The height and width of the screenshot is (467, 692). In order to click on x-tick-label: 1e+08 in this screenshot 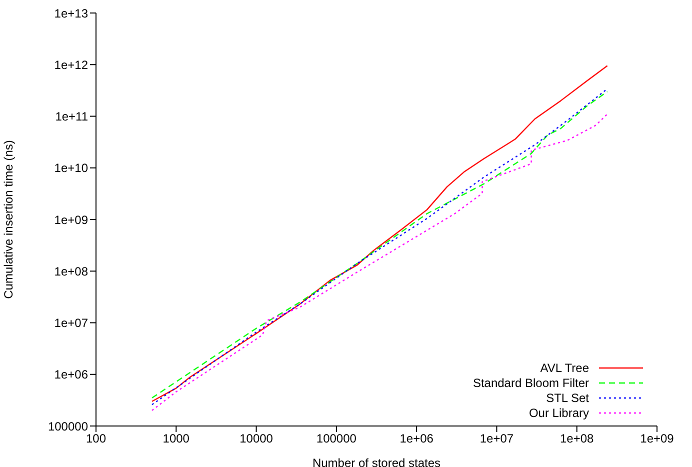, I will do `click(577, 439)`.